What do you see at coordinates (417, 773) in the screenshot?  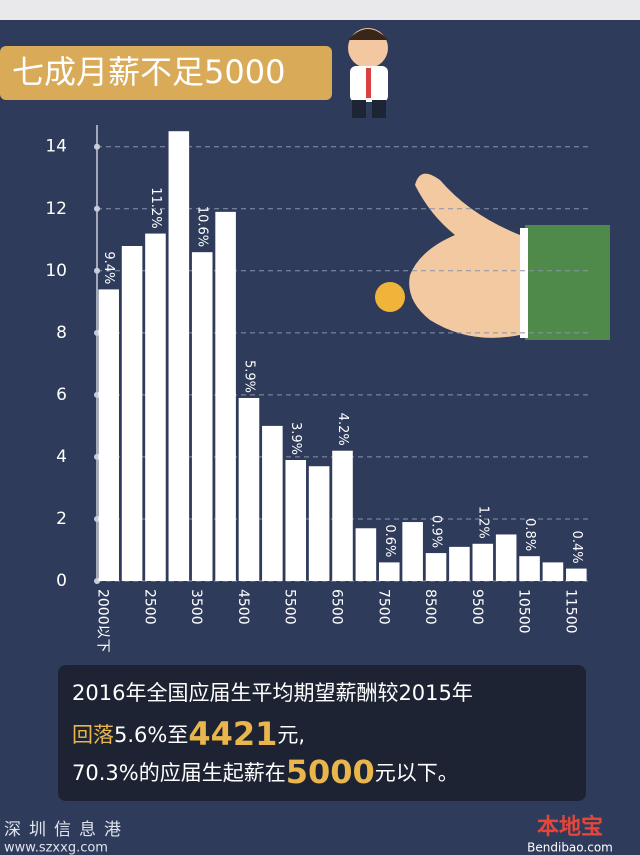 I see `text: 元以下。` at bounding box center [417, 773].